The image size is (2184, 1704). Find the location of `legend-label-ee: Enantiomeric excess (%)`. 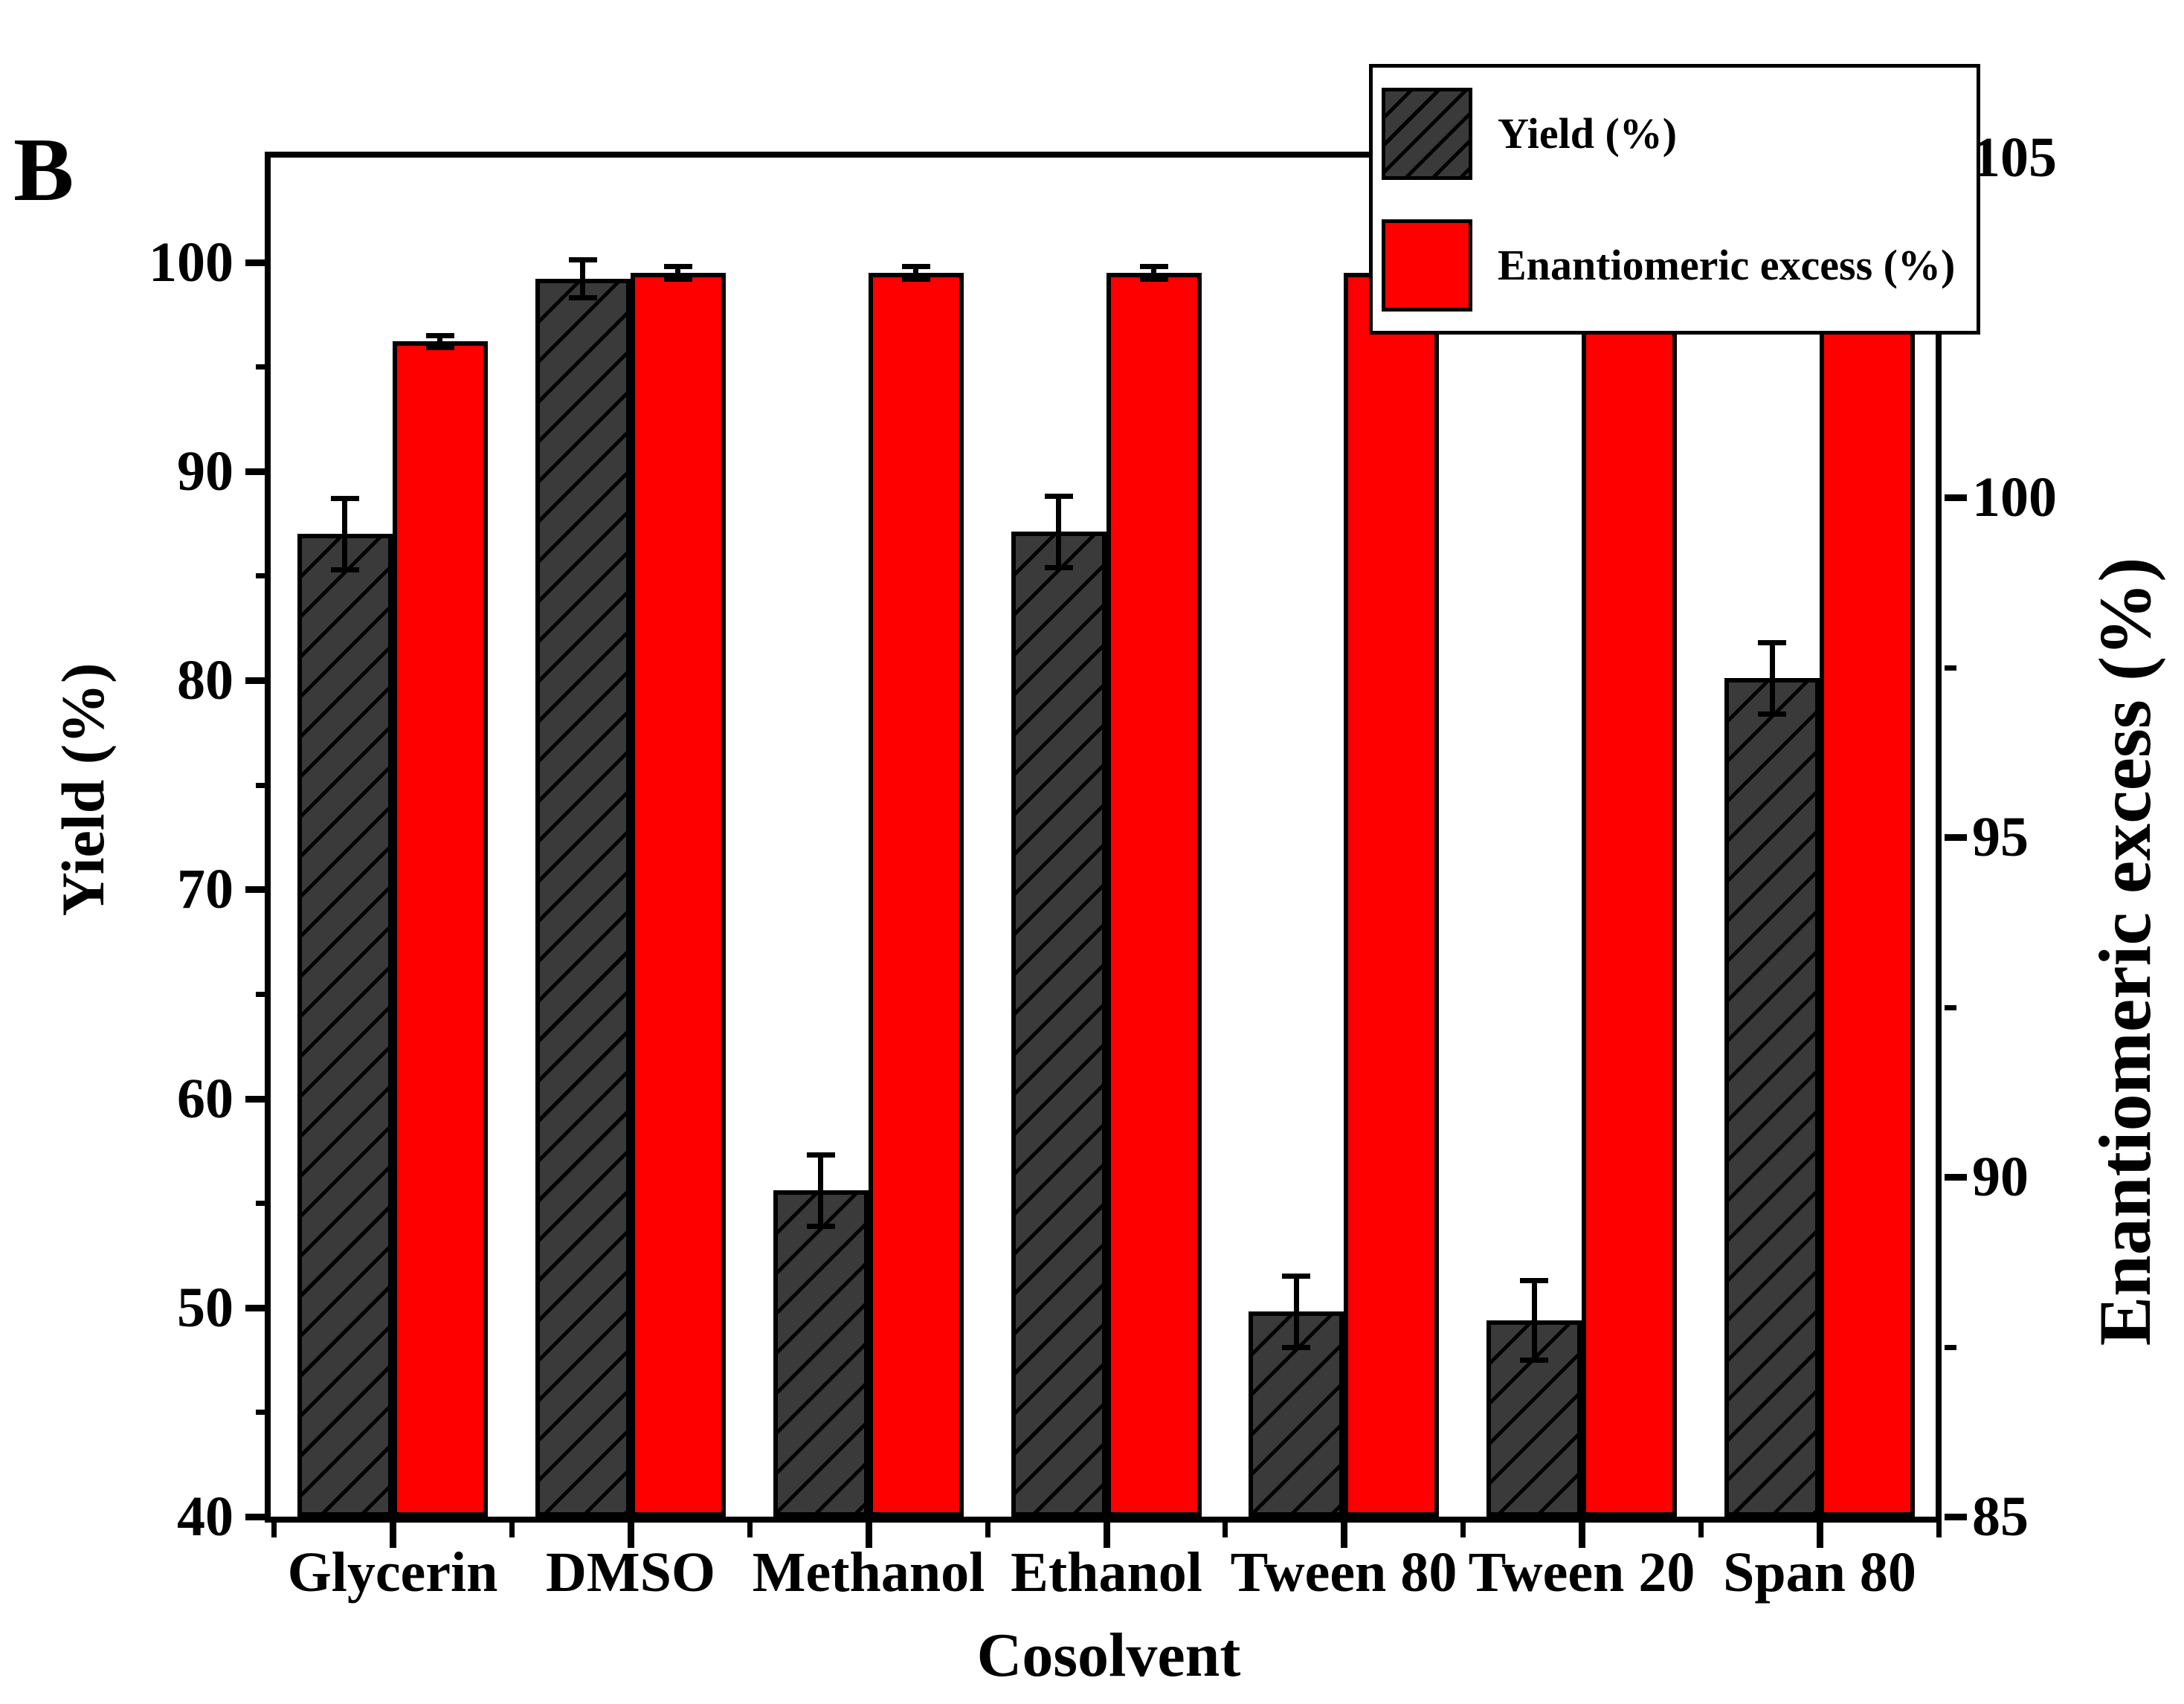

legend-label-ee: Enantiomeric excess (%) is located at coordinates (1727, 265).